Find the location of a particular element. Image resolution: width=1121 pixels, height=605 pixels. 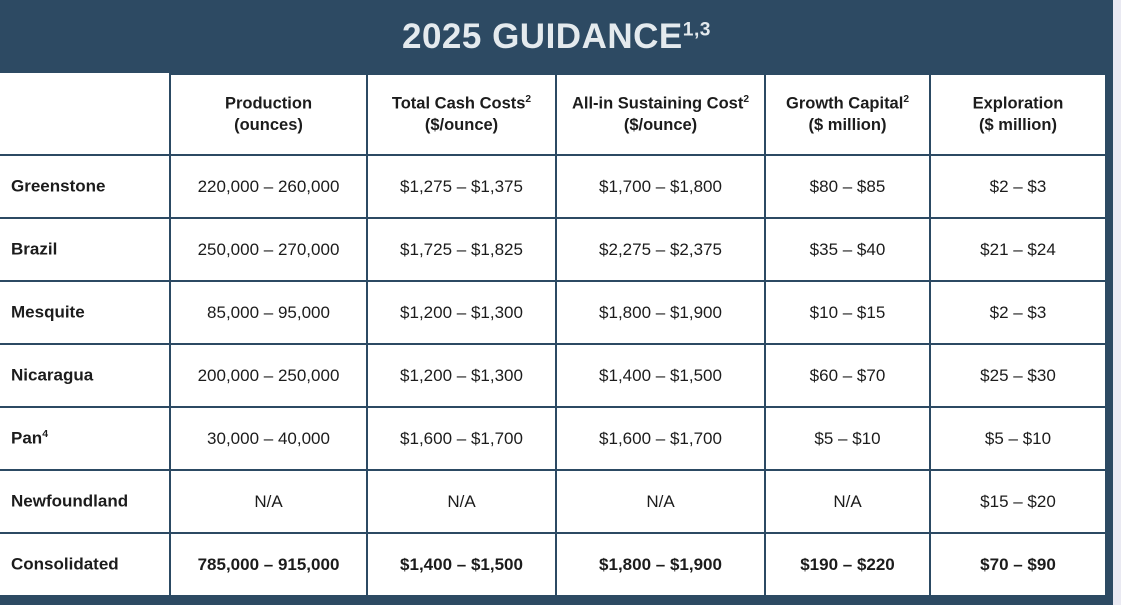

cell-nicaragua-cash-costs: $1,200 – $1,300 is located at coordinates (461, 375).